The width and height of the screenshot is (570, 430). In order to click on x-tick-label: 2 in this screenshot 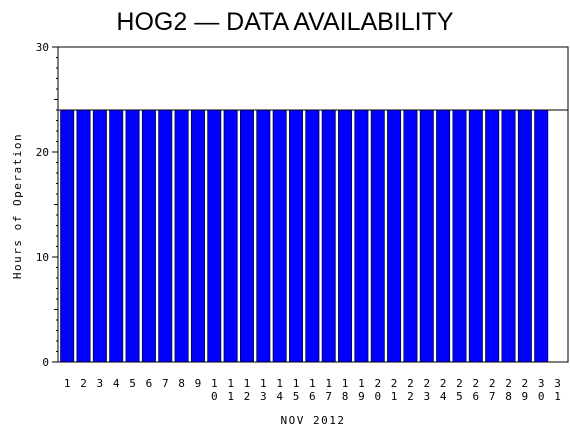, I will do `click(83, 383)`.